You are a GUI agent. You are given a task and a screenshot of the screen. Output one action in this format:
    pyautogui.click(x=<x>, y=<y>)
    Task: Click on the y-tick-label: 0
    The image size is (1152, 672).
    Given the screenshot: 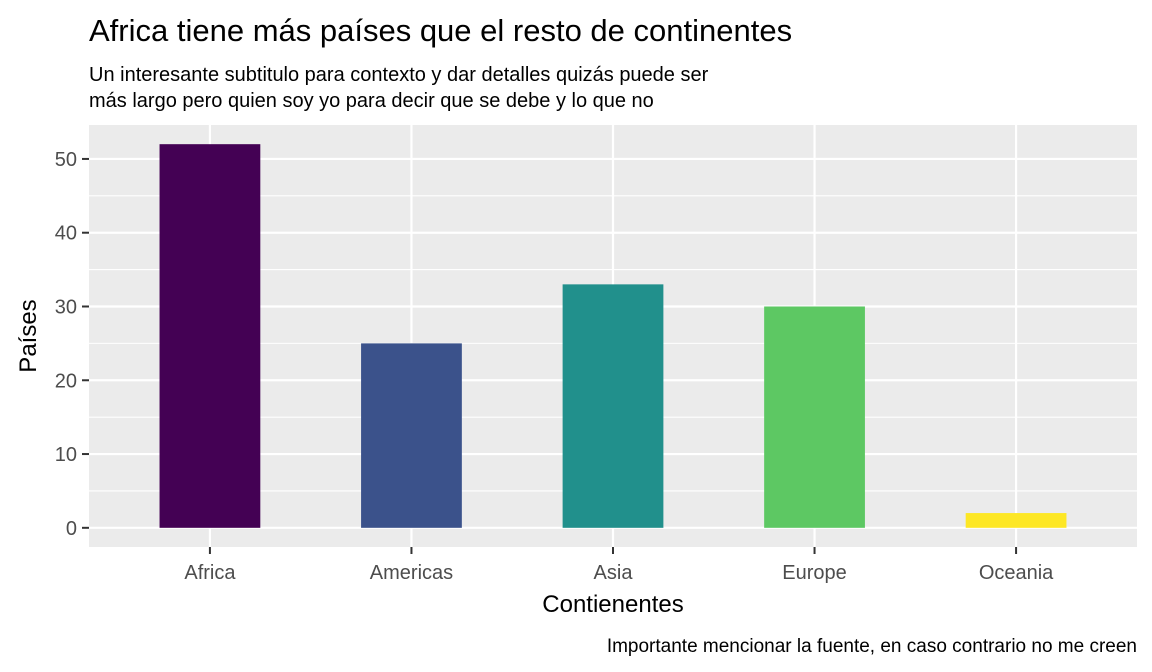 What is the action you would take?
    pyautogui.click(x=71, y=529)
    